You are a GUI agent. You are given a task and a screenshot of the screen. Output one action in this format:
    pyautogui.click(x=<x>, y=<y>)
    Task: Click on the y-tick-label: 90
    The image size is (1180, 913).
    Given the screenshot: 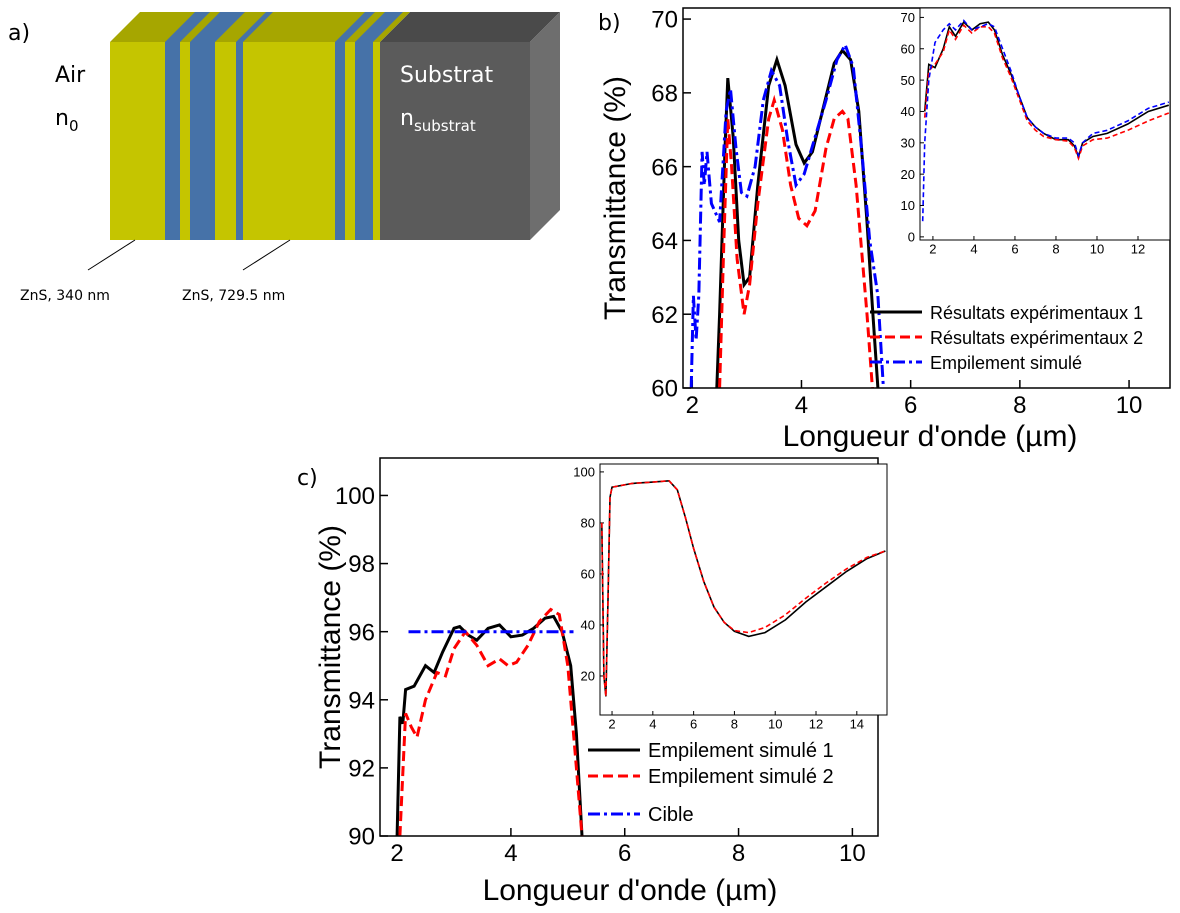 What is the action you would take?
    pyautogui.click(x=361, y=837)
    